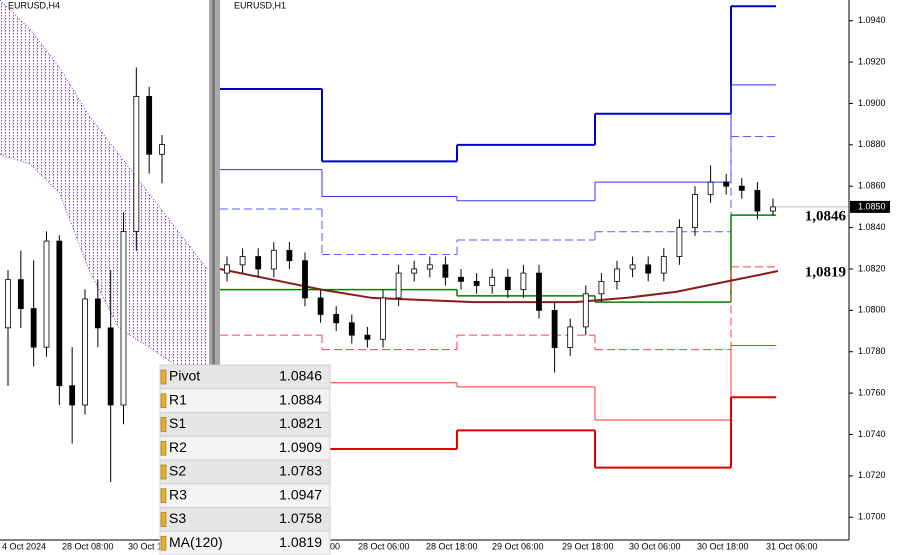 The width and height of the screenshot is (900, 555). Describe the element at coordinates (177, 518) in the screenshot. I see `row-label: S3` at that location.